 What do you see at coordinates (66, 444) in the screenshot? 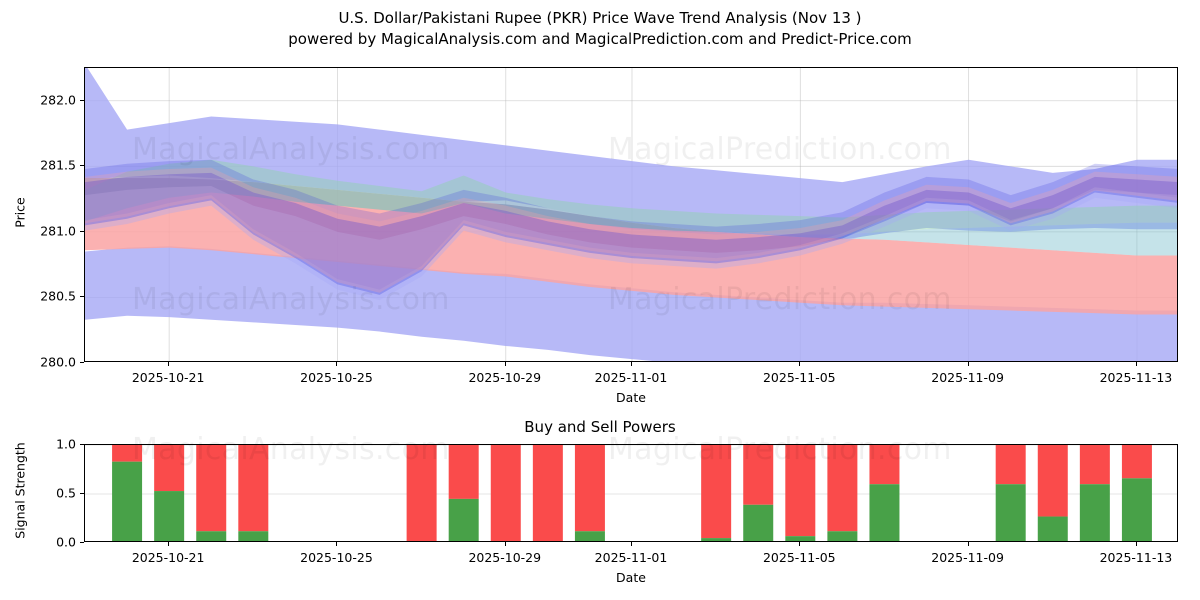
I see `signal-ytick-label: 1.0` at bounding box center [66, 444].